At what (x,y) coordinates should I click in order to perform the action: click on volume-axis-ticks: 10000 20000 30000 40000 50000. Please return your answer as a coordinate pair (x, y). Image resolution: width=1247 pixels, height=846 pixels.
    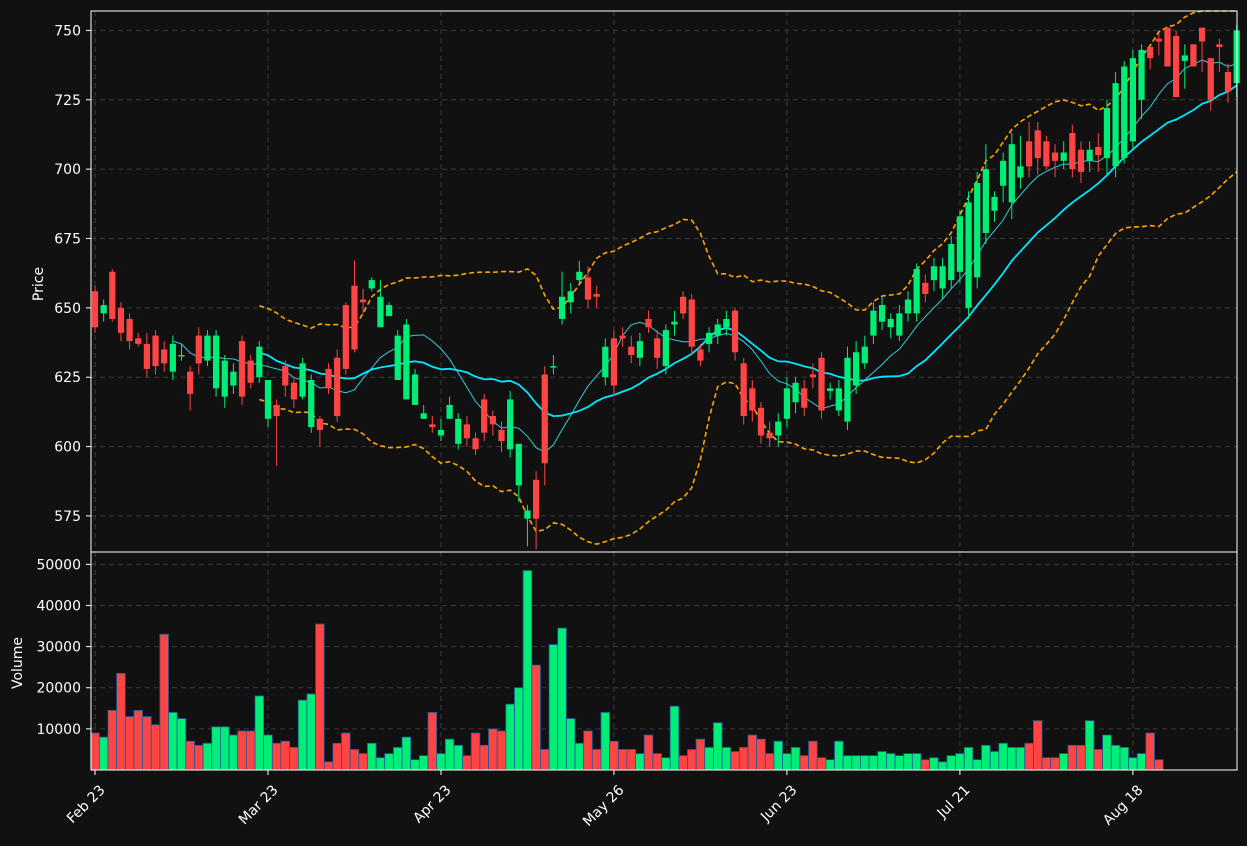
    Looking at the image, I should click on (63, 647).